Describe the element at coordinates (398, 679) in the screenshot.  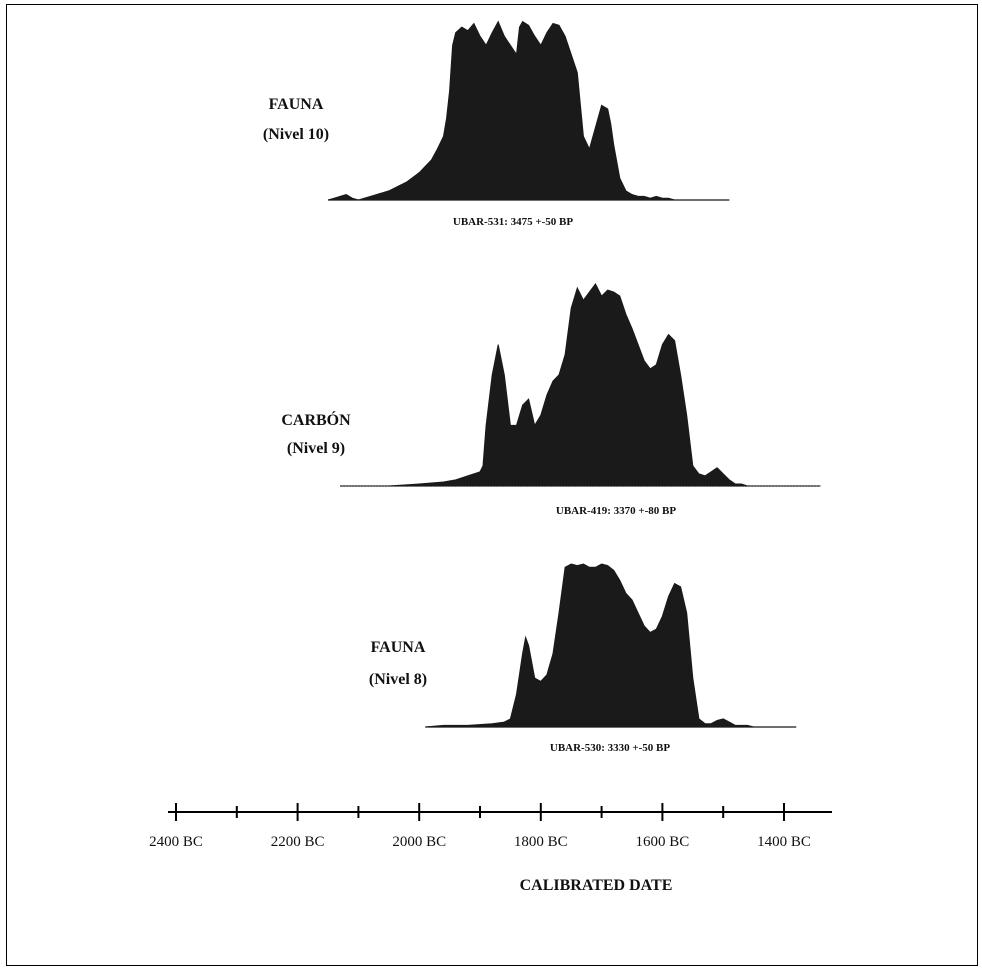
I see `sample-label-3-line2: (Nivel 8)` at that location.